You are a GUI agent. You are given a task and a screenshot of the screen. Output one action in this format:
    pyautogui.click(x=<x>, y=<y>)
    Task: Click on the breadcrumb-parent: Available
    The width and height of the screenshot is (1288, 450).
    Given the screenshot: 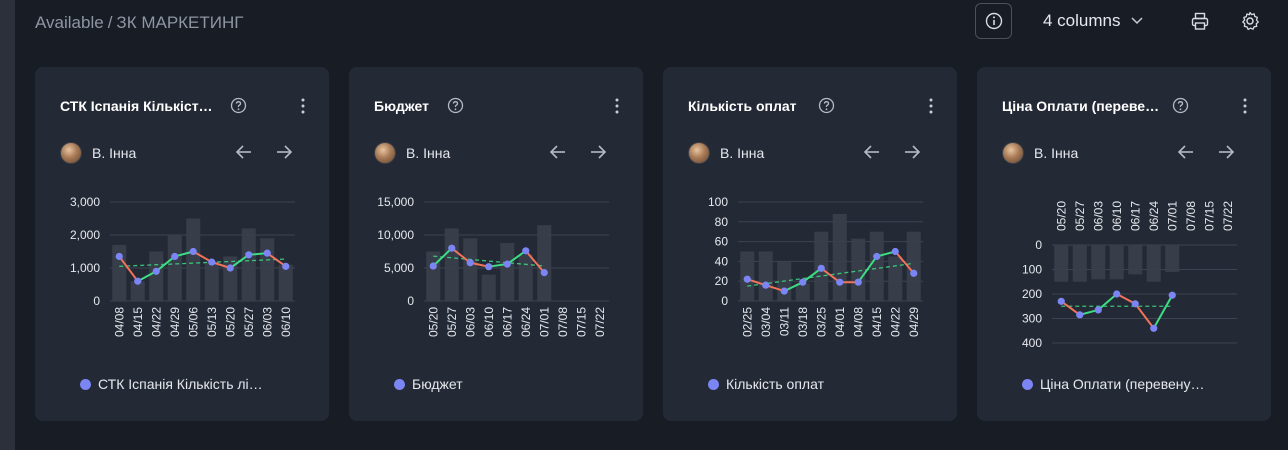 What is the action you would take?
    pyautogui.click(x=69, y=22)
    